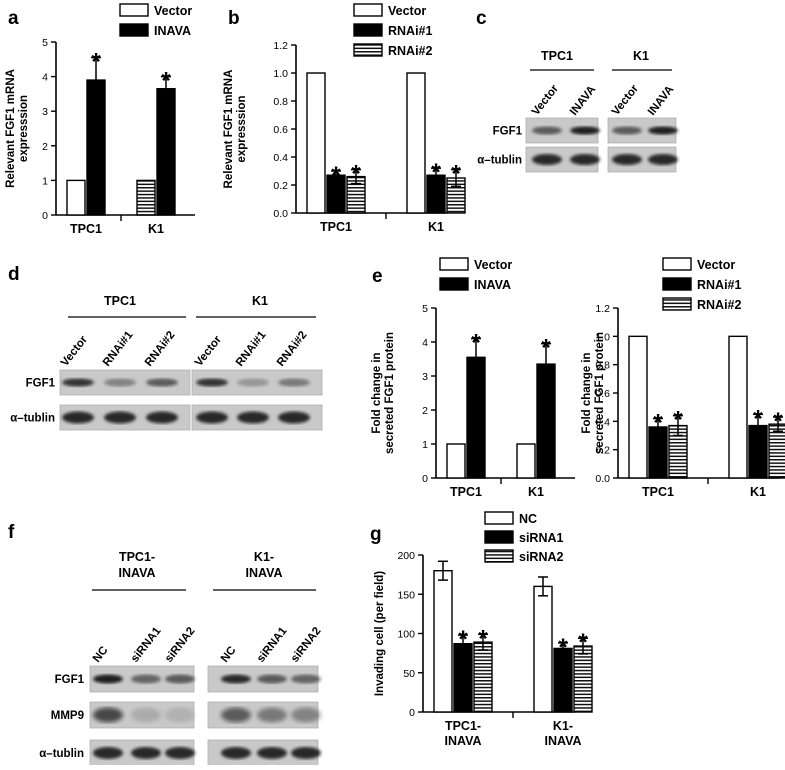 This screenshot has height=770, width=785. Describe the element at coordinates (587, 392) in the screenshot. I see `y-axis-title: Fold change in` at that location.